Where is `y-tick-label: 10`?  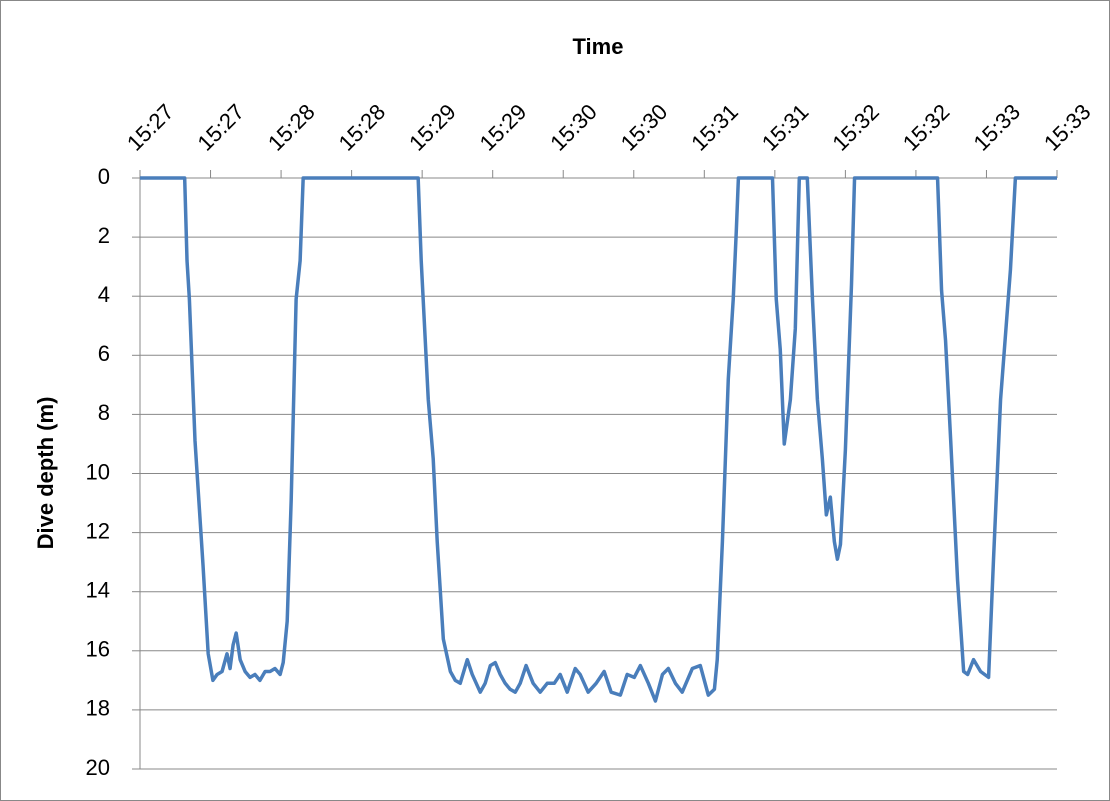
y-tick-label: 10 is located at coordinates (98, 471).